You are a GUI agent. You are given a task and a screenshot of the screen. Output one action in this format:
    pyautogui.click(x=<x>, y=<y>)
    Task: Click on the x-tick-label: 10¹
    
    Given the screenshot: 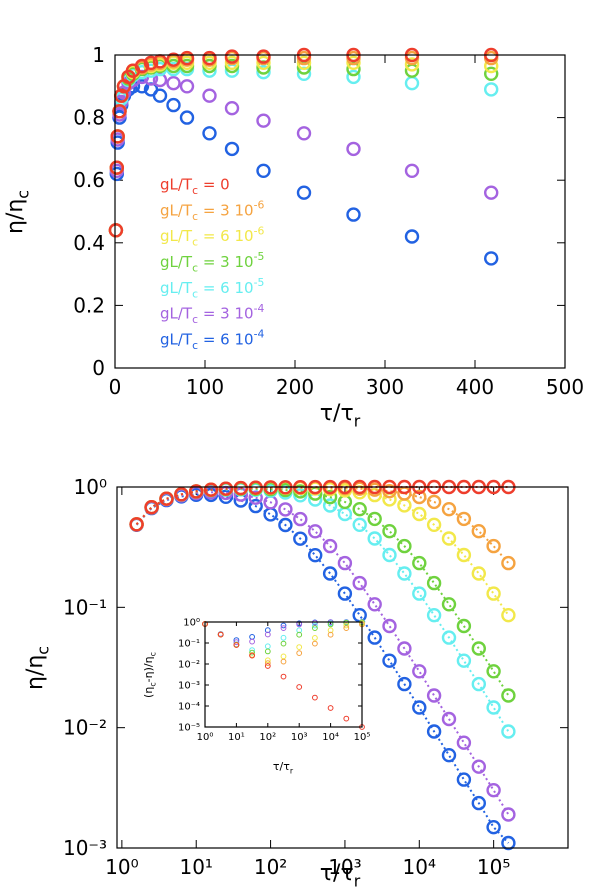 What is the action you would take?
    pyautogui.click(x=195, y=867)
    